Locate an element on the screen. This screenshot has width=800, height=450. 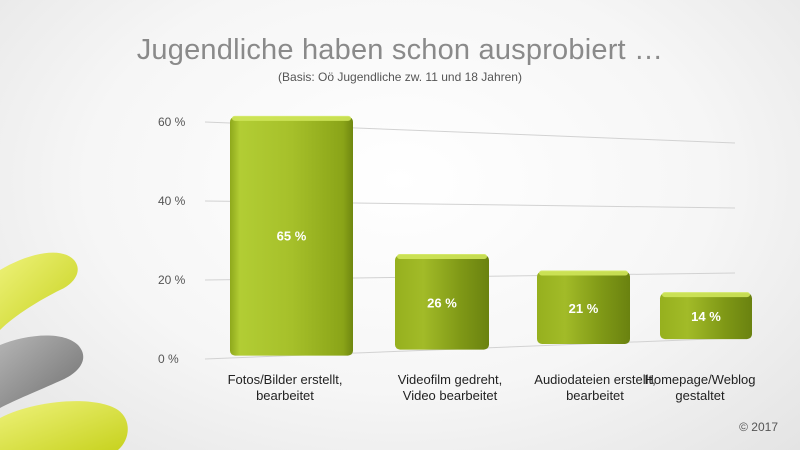
y-tick-label: 60 % is located at coordinates (172, 122).